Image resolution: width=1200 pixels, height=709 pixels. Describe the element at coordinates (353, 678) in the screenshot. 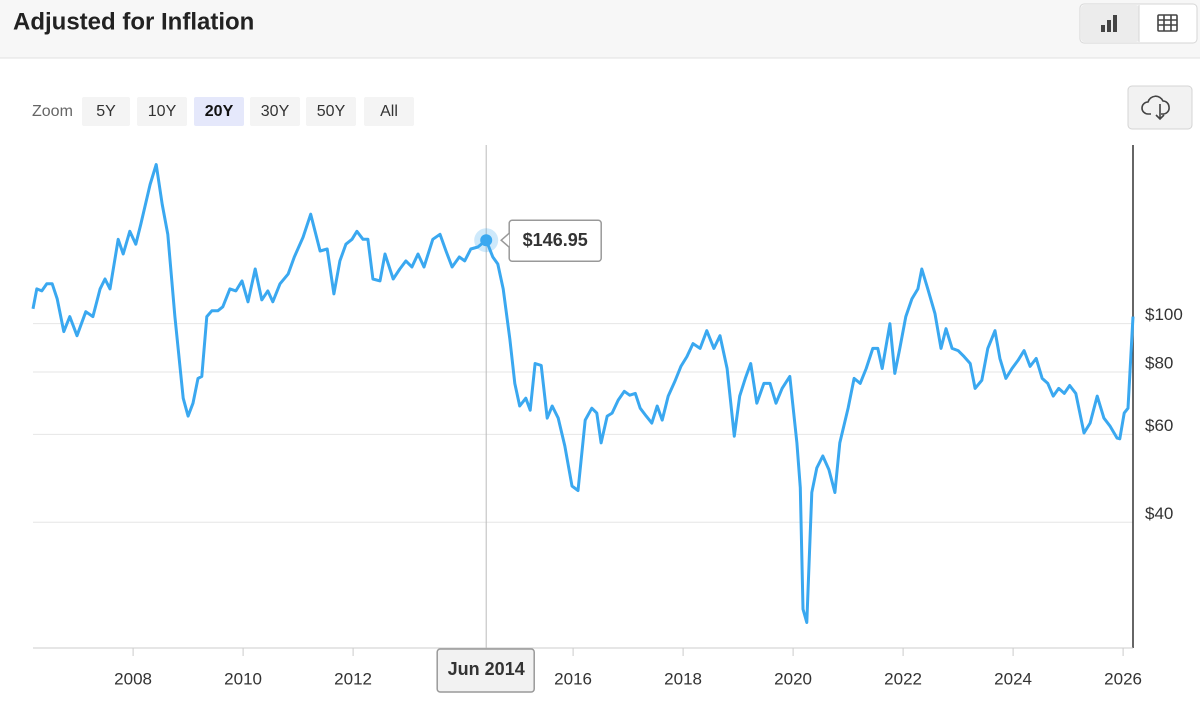

I see `x-tick-label: 2012` at that location.